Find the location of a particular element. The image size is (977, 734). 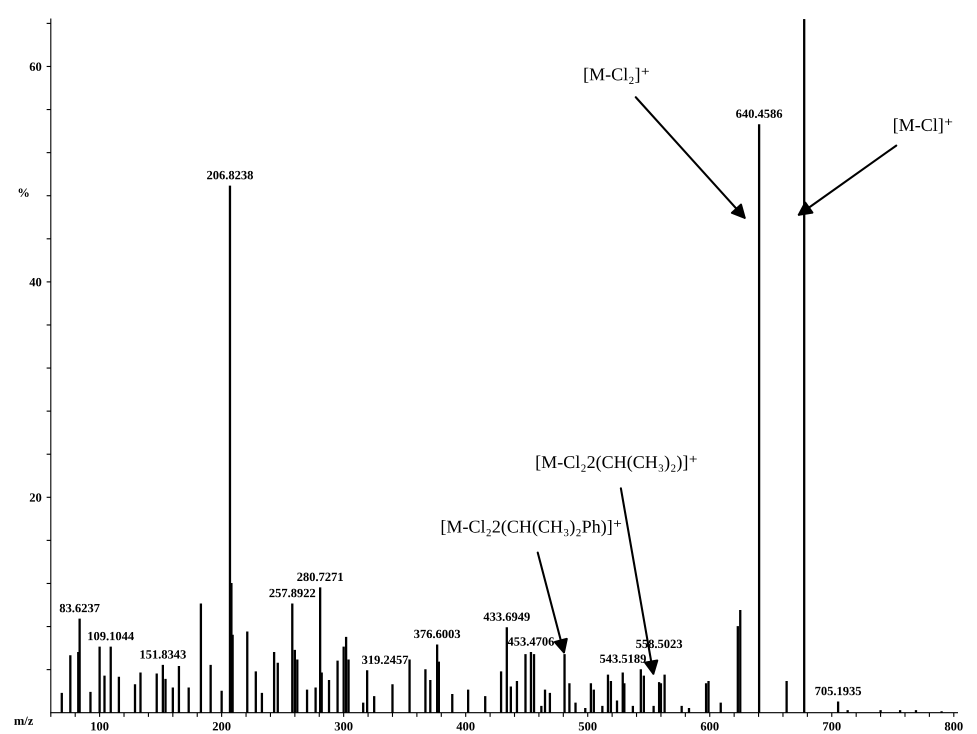

x-tick-label: 300 is located at coordinates (343, 726).